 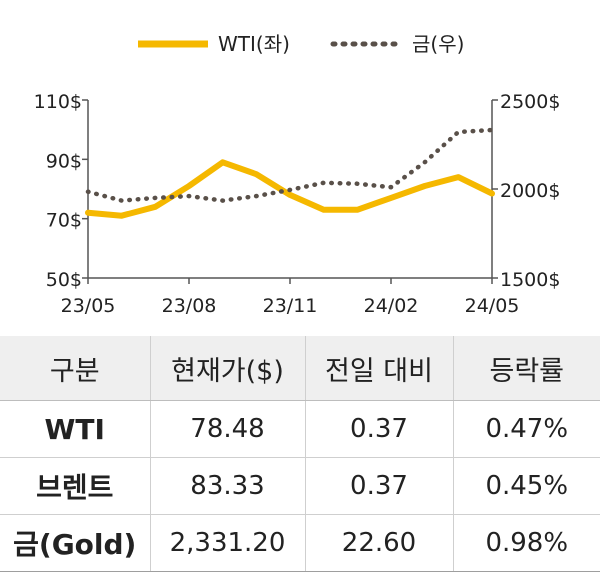 What do you see at coordinates (379, 368) in the screenshot?
I see `header-change: 전일 대비` at bounding box center [379, 368].